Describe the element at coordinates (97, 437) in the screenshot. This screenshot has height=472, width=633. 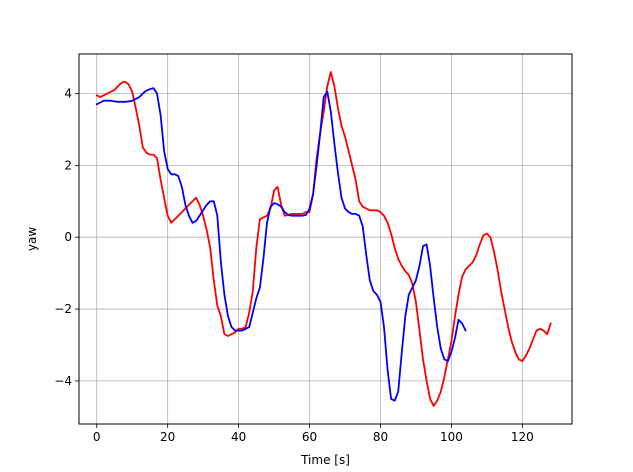
I see `x-tick-label: 0` at that location.